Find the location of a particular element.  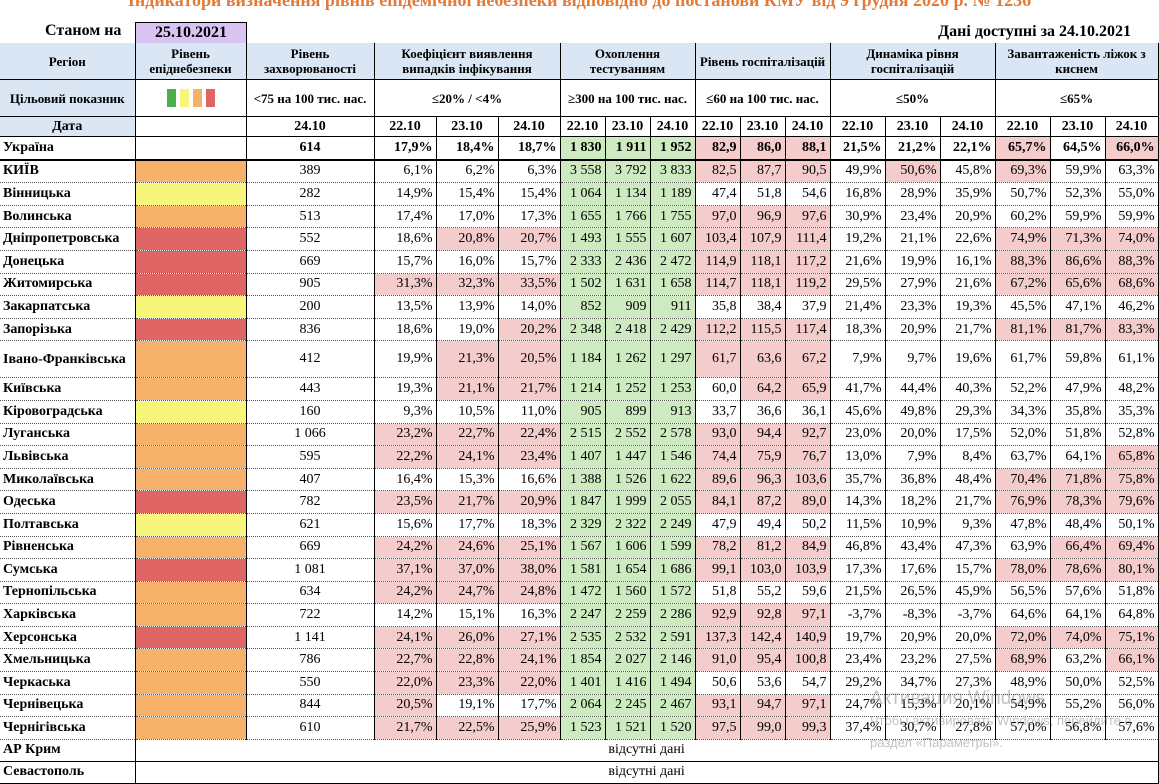

region-name: Севастополь is located at coordinates (68, 772).